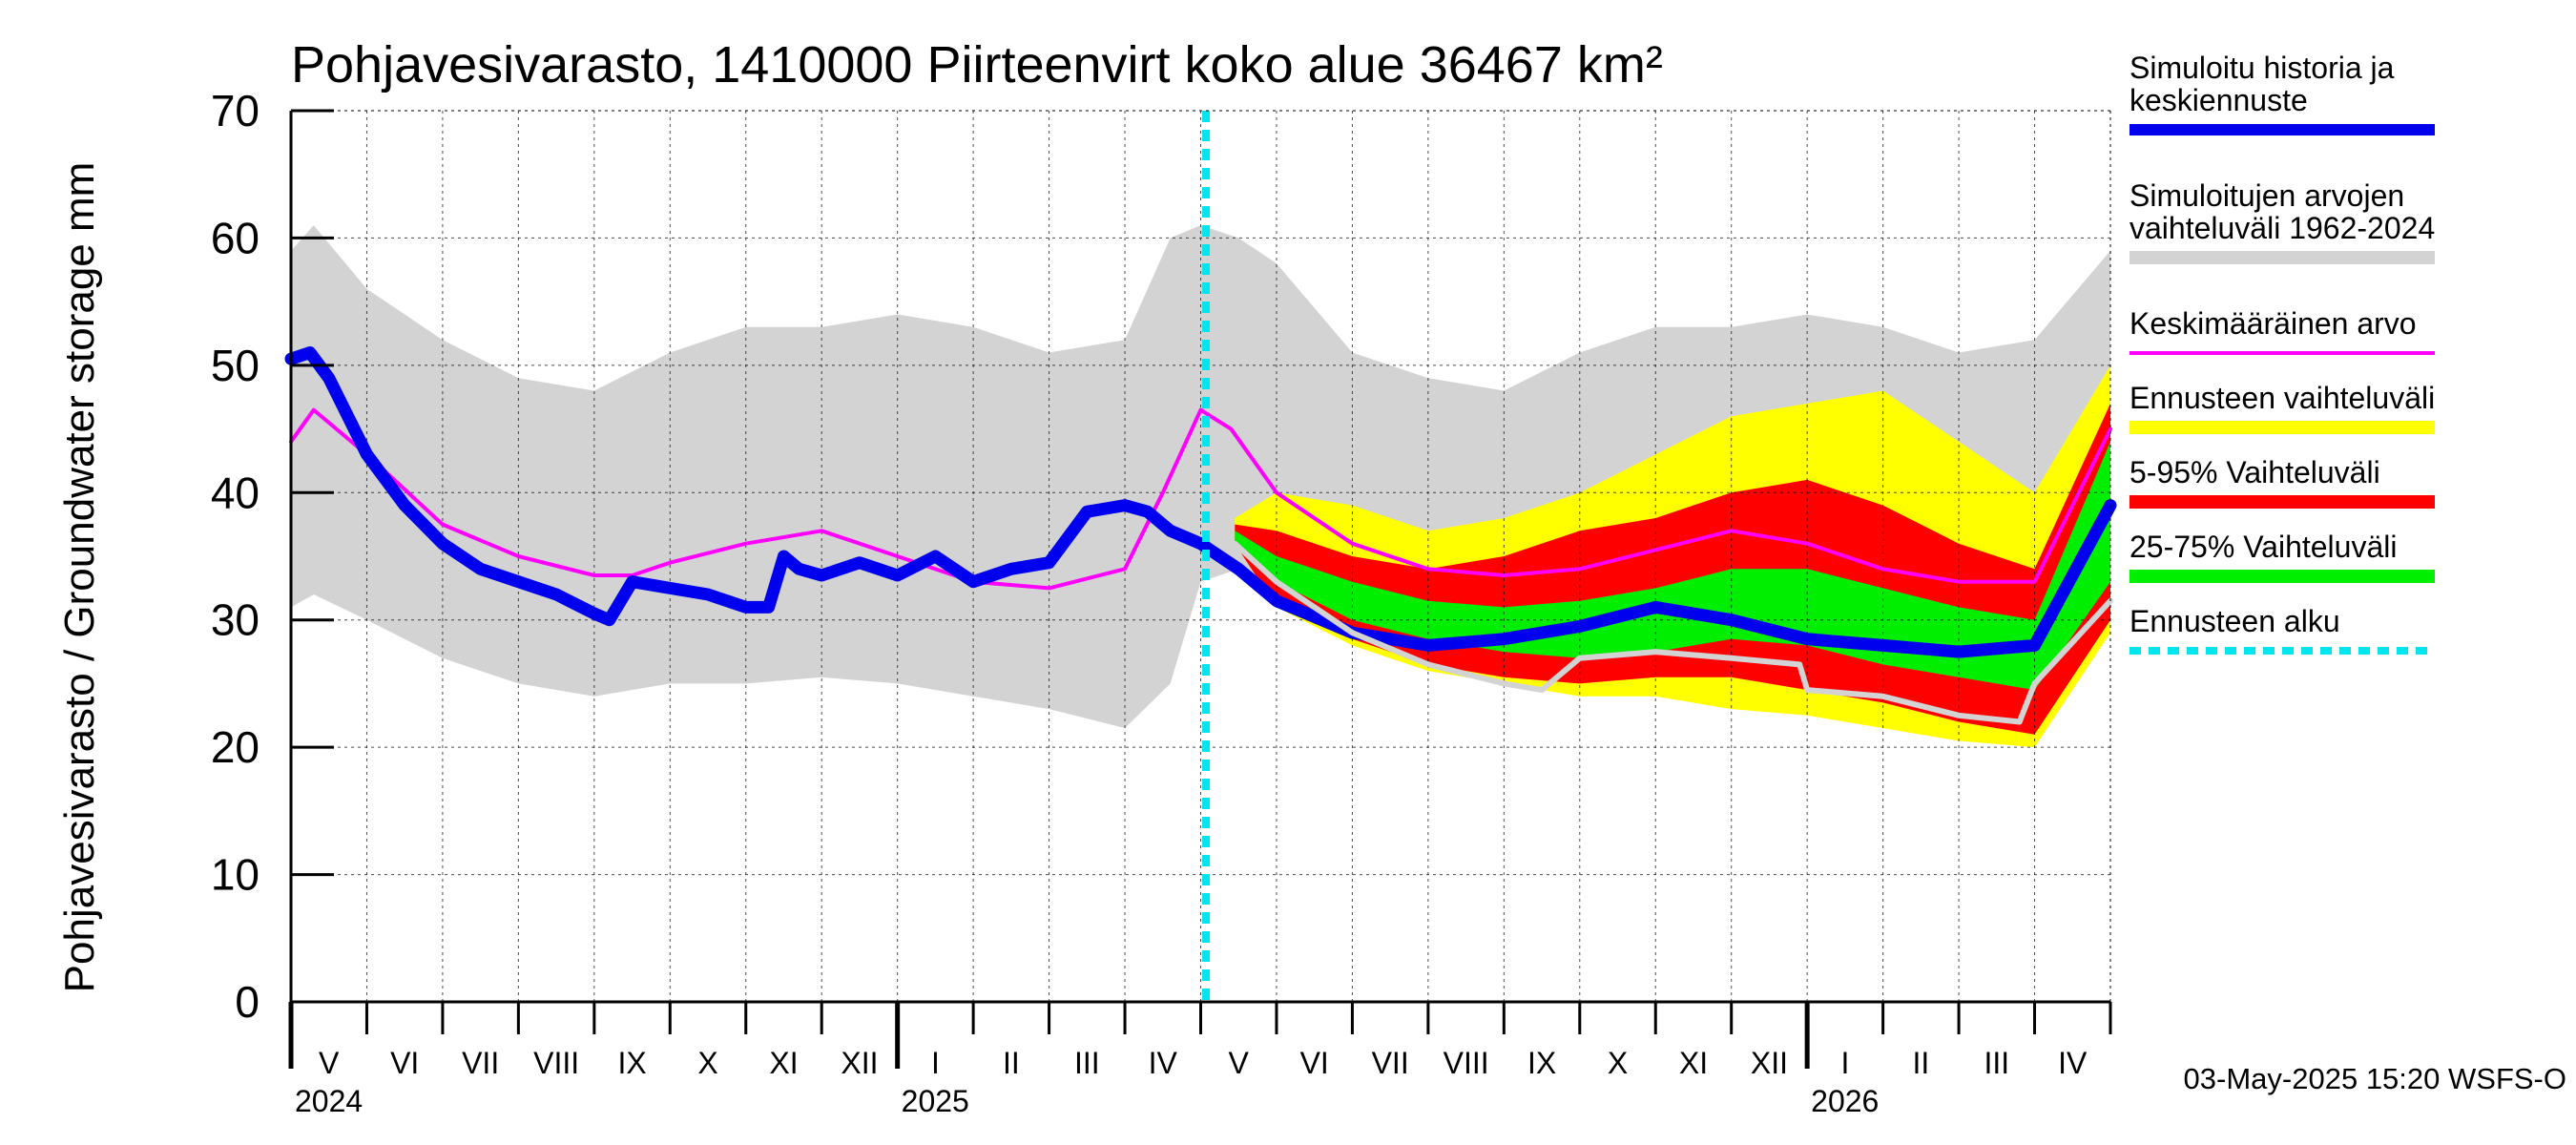  Describe the element at coordinates (247, 1002) in the screenshot. I see `y-tick-label: 0` at that location.